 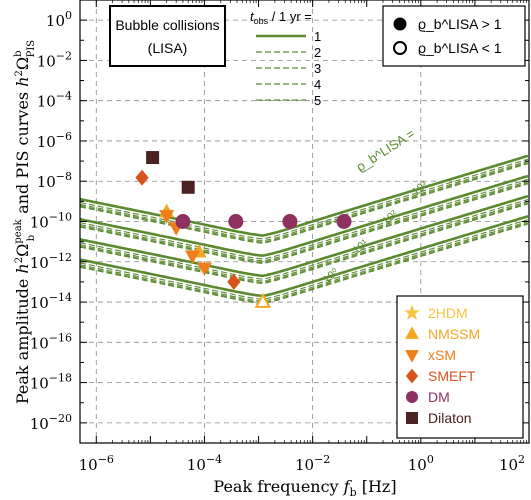 What do you see at coordinates (454, 334) in the screenshot?
I see `model-legend-label: NMSSM` at bounding box center [454, 334].